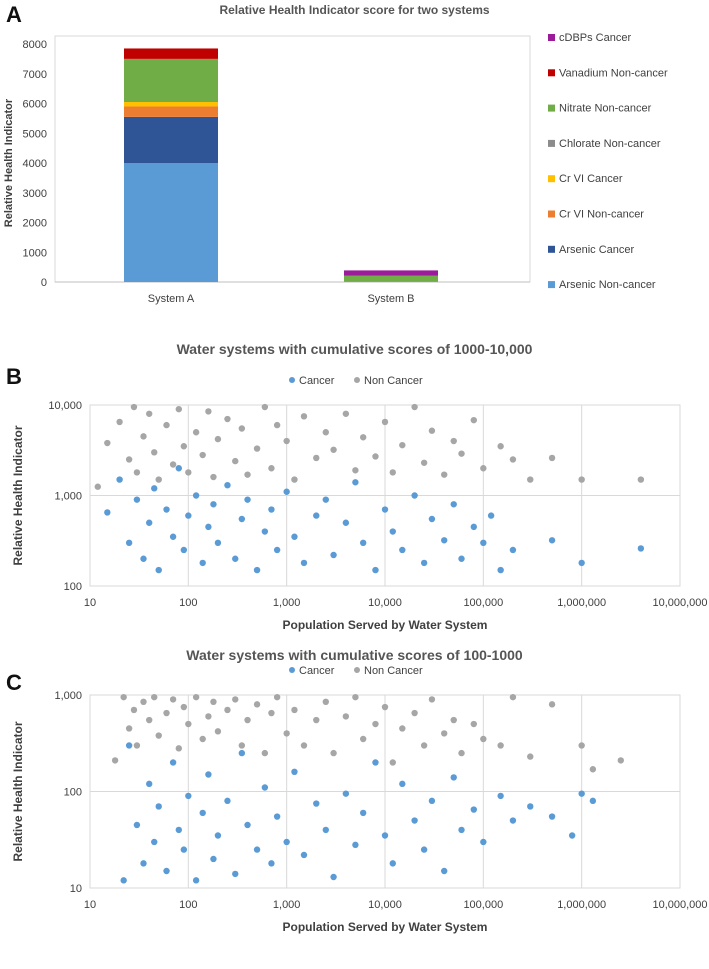 The height and width of the screenshot is (969, 709). I want to click on legend-label: Chlorate Non-cancer, so click(610, 144).